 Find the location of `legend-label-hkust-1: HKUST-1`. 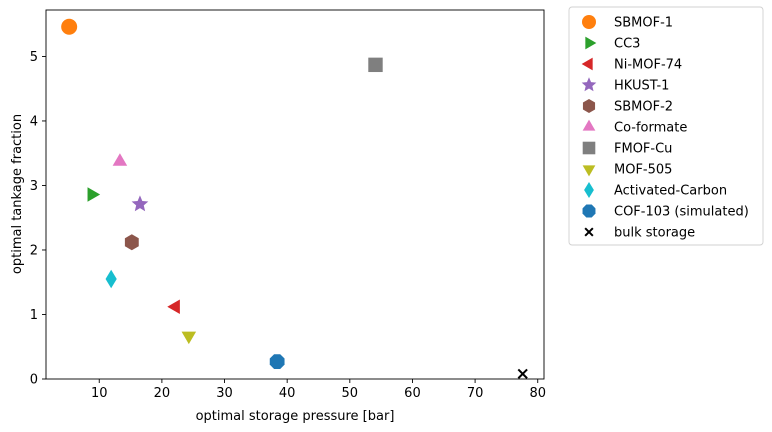

legend-label-hkust-1: HKUST-1 is located at coordinates (641, 86).